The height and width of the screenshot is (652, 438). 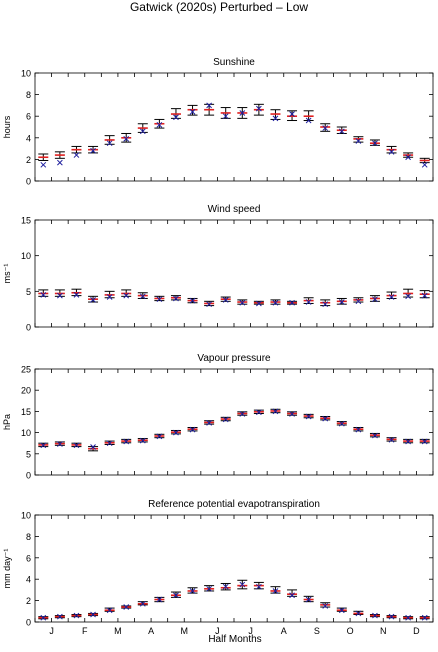 I want to click on subplot-title: Sunshine, so click(x=234, y=62).